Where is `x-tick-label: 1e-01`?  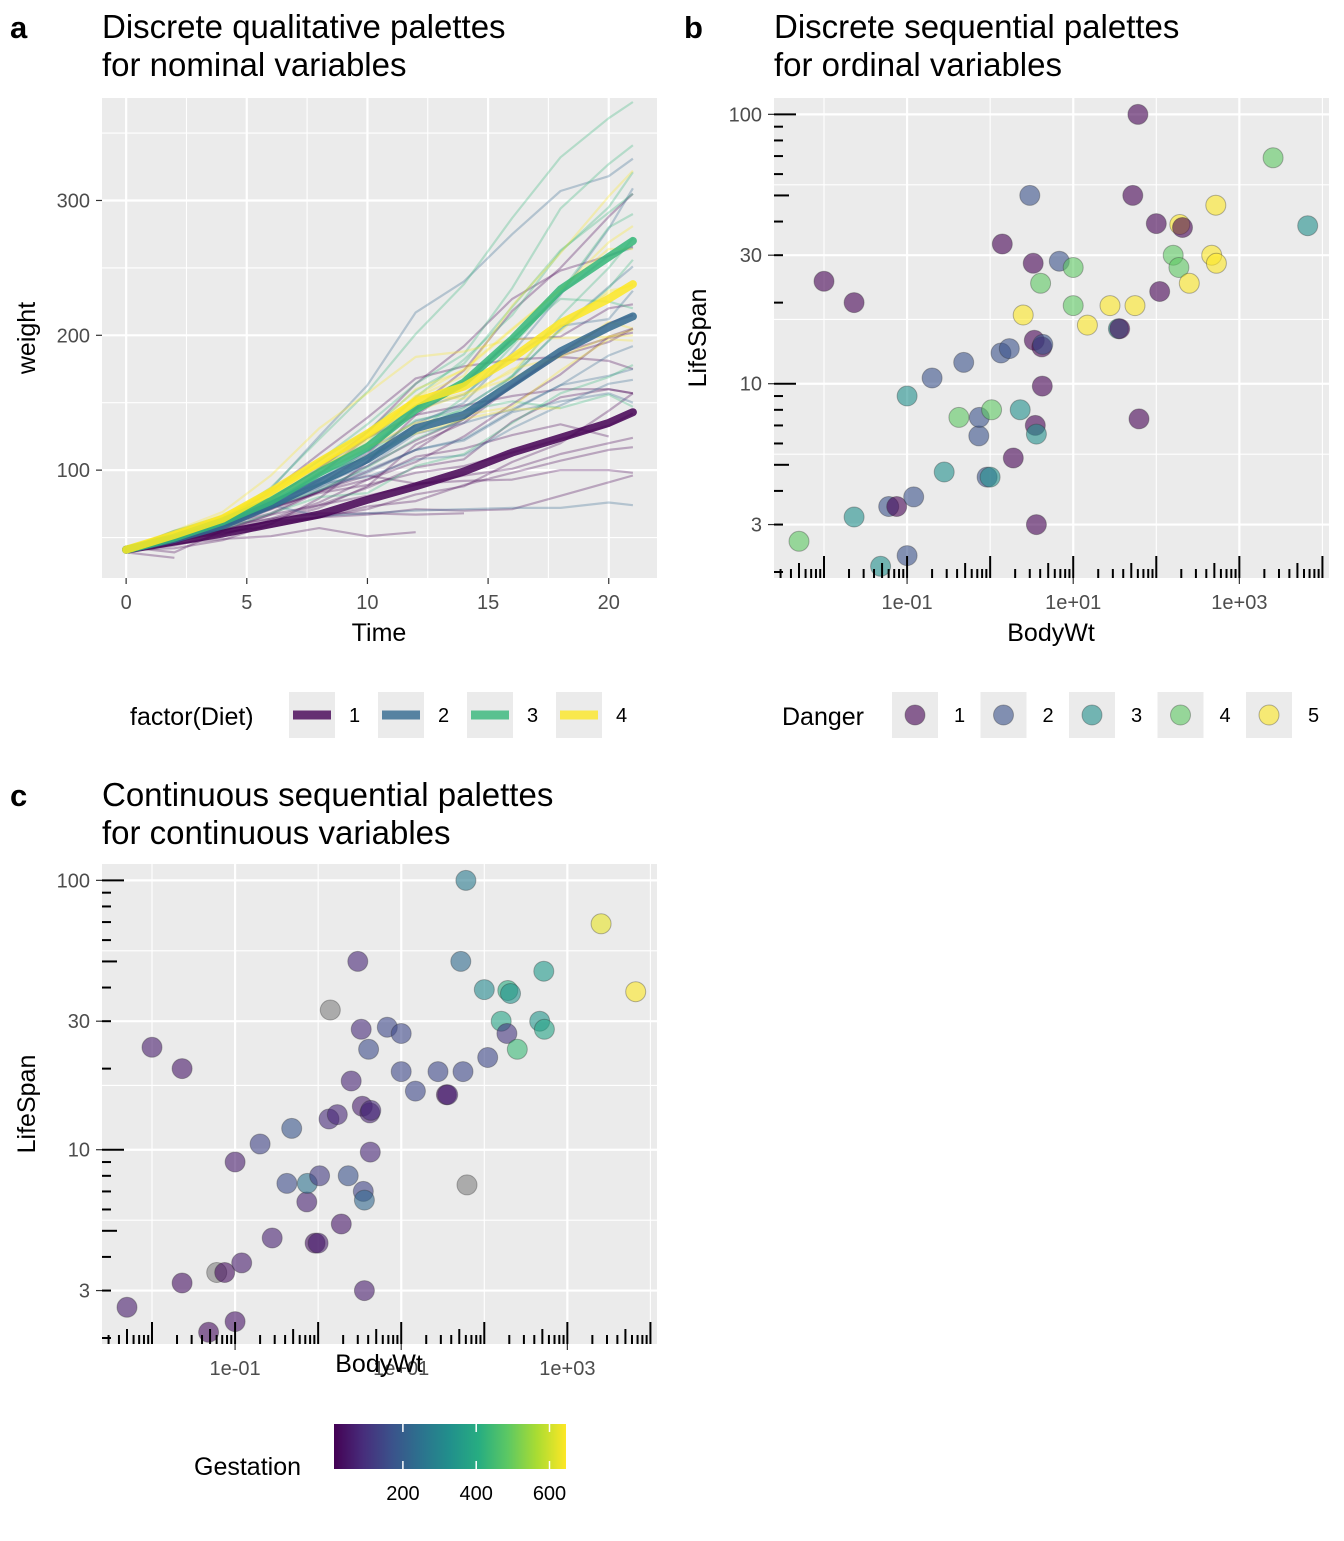 x-tick-label: 1e-01 is located at coordinates (235, 1369).